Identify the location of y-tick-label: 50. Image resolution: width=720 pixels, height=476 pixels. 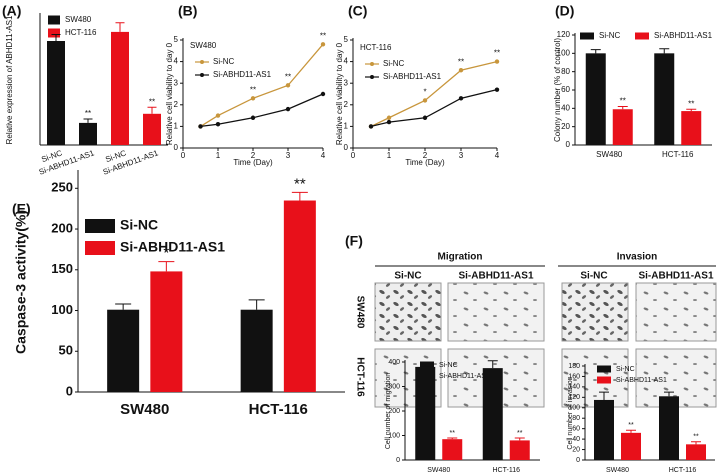
(66, 350).